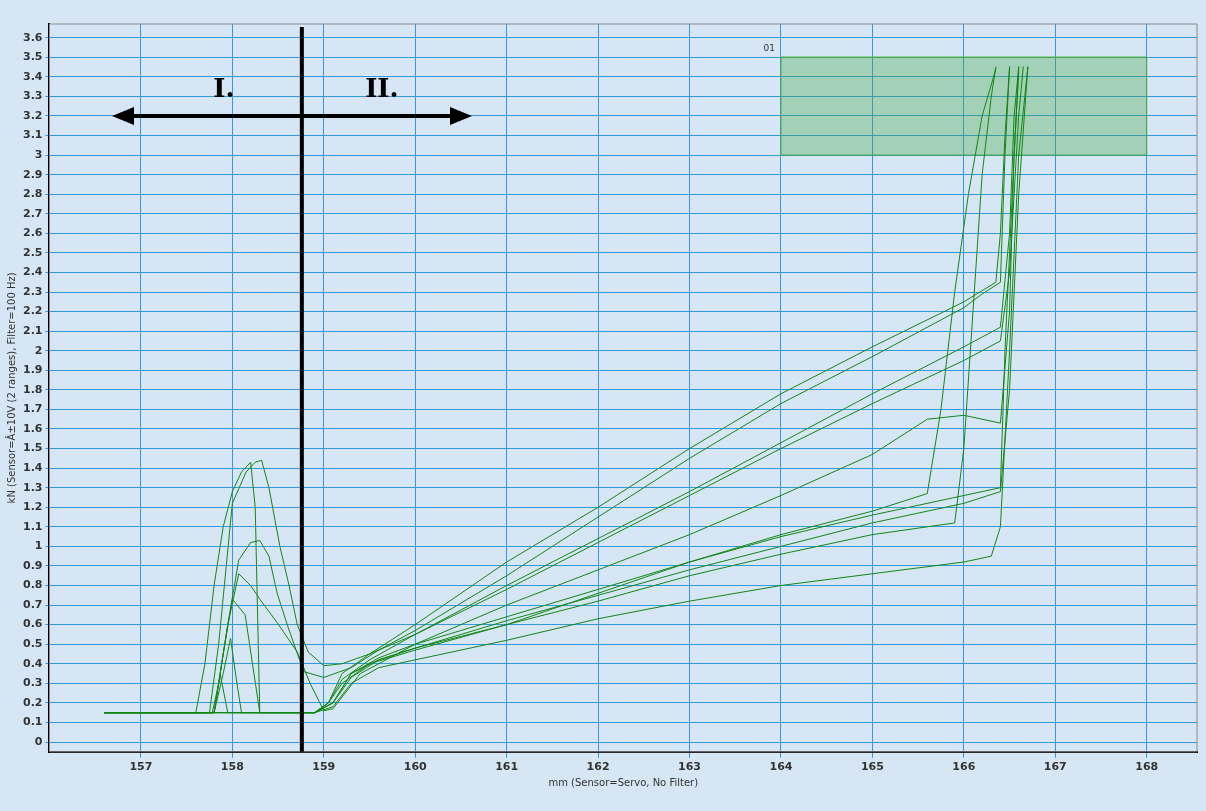 The image size is (1206, 811). I want to click on y-tick-label: 2.5, so click(32, 252).